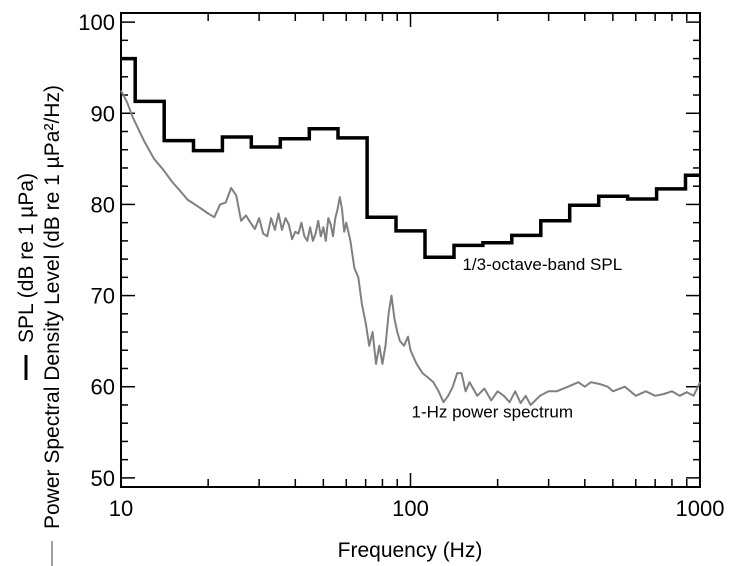 This screenshot has height=566, width=730. Describe the element at coordinates (103, 478) in the screenshot. I see `y-tick-label: 50` at that location.